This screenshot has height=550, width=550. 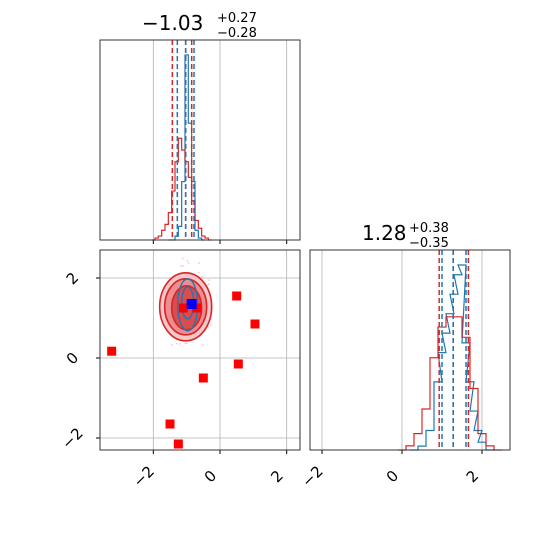 I want to click on y-tick-label: 2, so click(x=72, y=278).